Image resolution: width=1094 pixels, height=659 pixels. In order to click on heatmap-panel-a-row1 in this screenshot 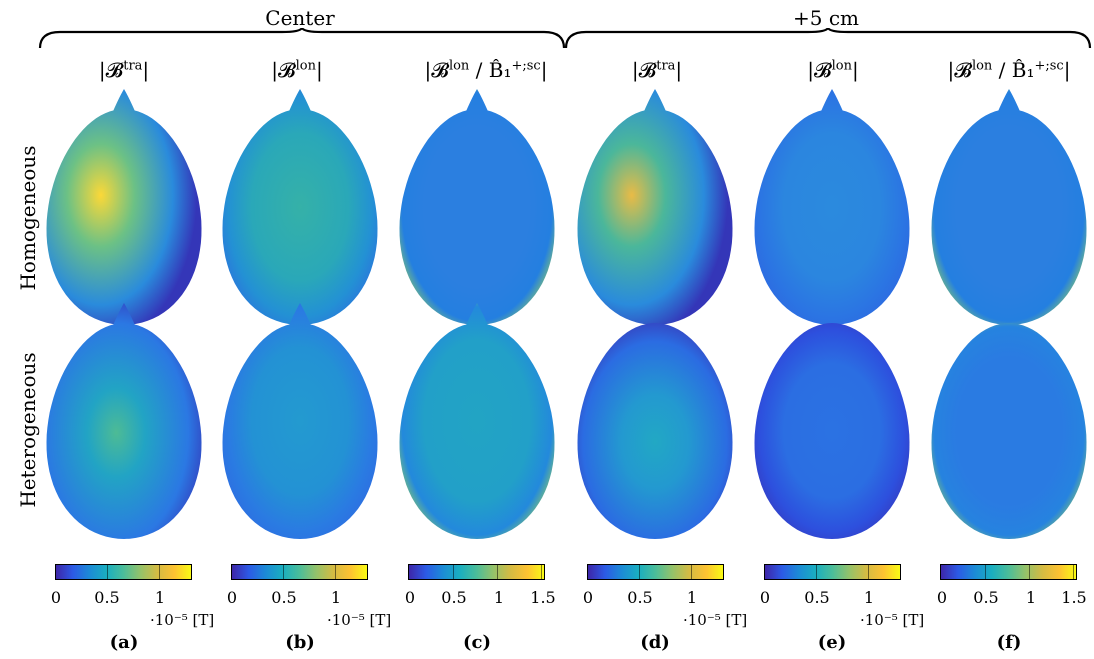, I will do `click(124, 207)`.